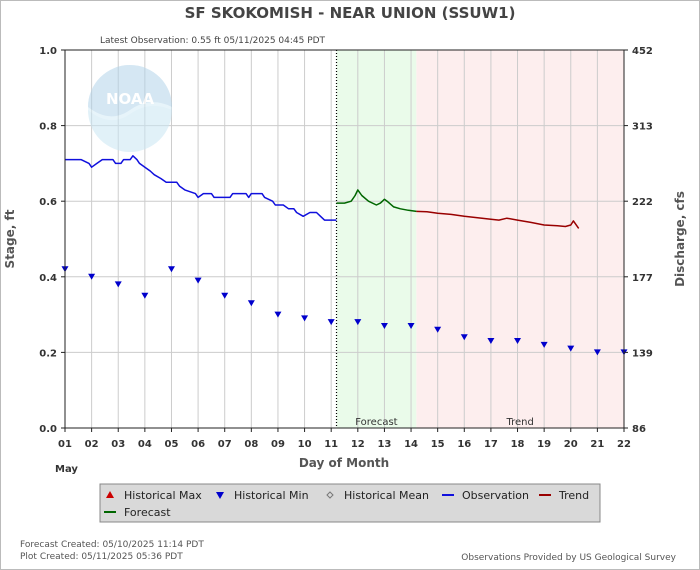 The image size is (700, 570). What do you see at coordinates (278, 444) in the screenshot?
I see `x-tick-label: 09` at bounding box center [278, 444].